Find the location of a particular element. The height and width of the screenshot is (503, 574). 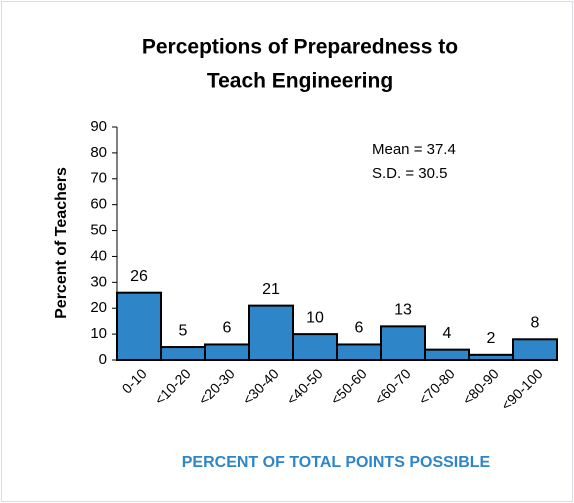

y-tick-label: 40 is located at coordinates (98, 255).